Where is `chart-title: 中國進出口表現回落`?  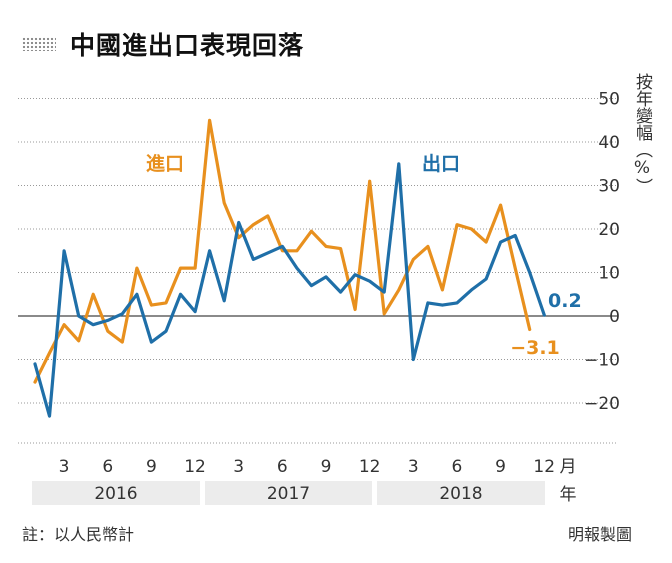
chart-title: 中國進出口表現回落 is located at coordinates (187, 45).